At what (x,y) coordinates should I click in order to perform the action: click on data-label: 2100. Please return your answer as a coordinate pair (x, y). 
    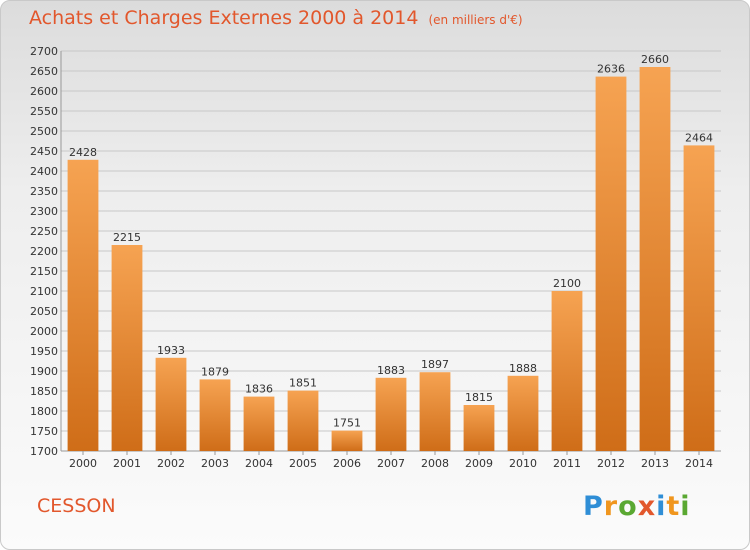
    Looking at the image, I should click on (567, 283).